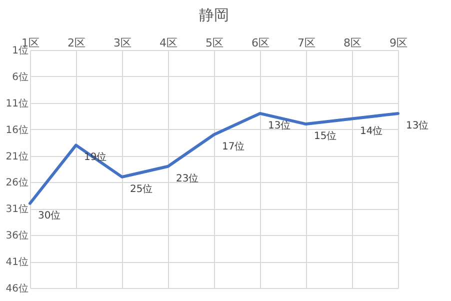  I want to click on x-tick-label: 8区, so click(353, 43).